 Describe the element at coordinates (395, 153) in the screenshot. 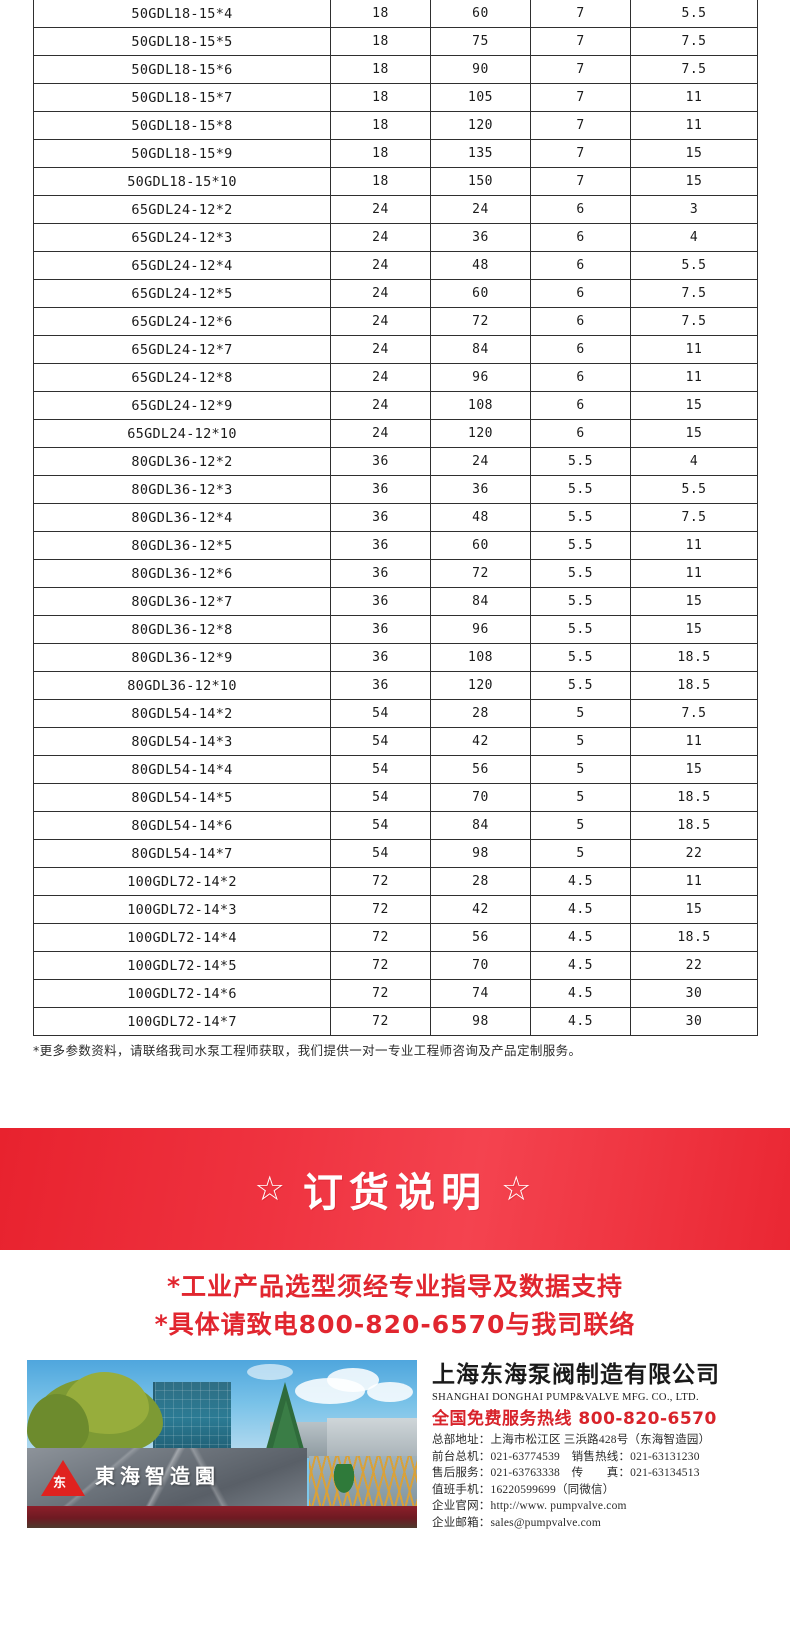

I see `table-row: 50GDL18-15*9 18 135 7 15` at that location.